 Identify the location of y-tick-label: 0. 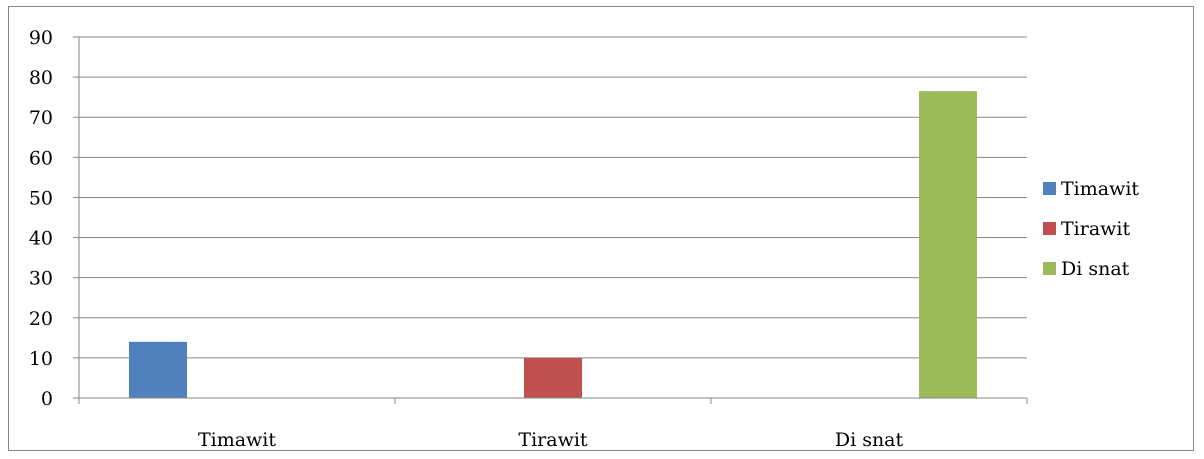
(47, 399).